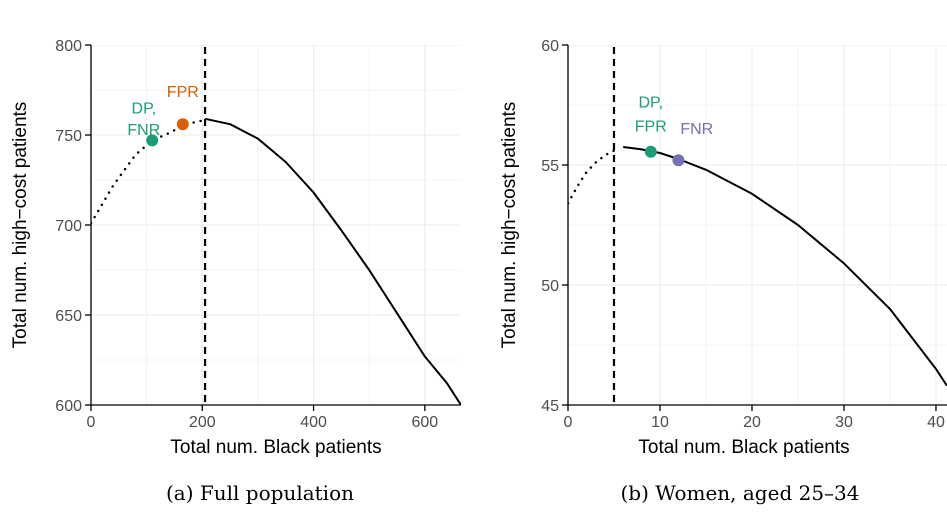 The height and width of the screenshot is (527, 947). I want to click on x-tick-label: 20, so click(752, 422).